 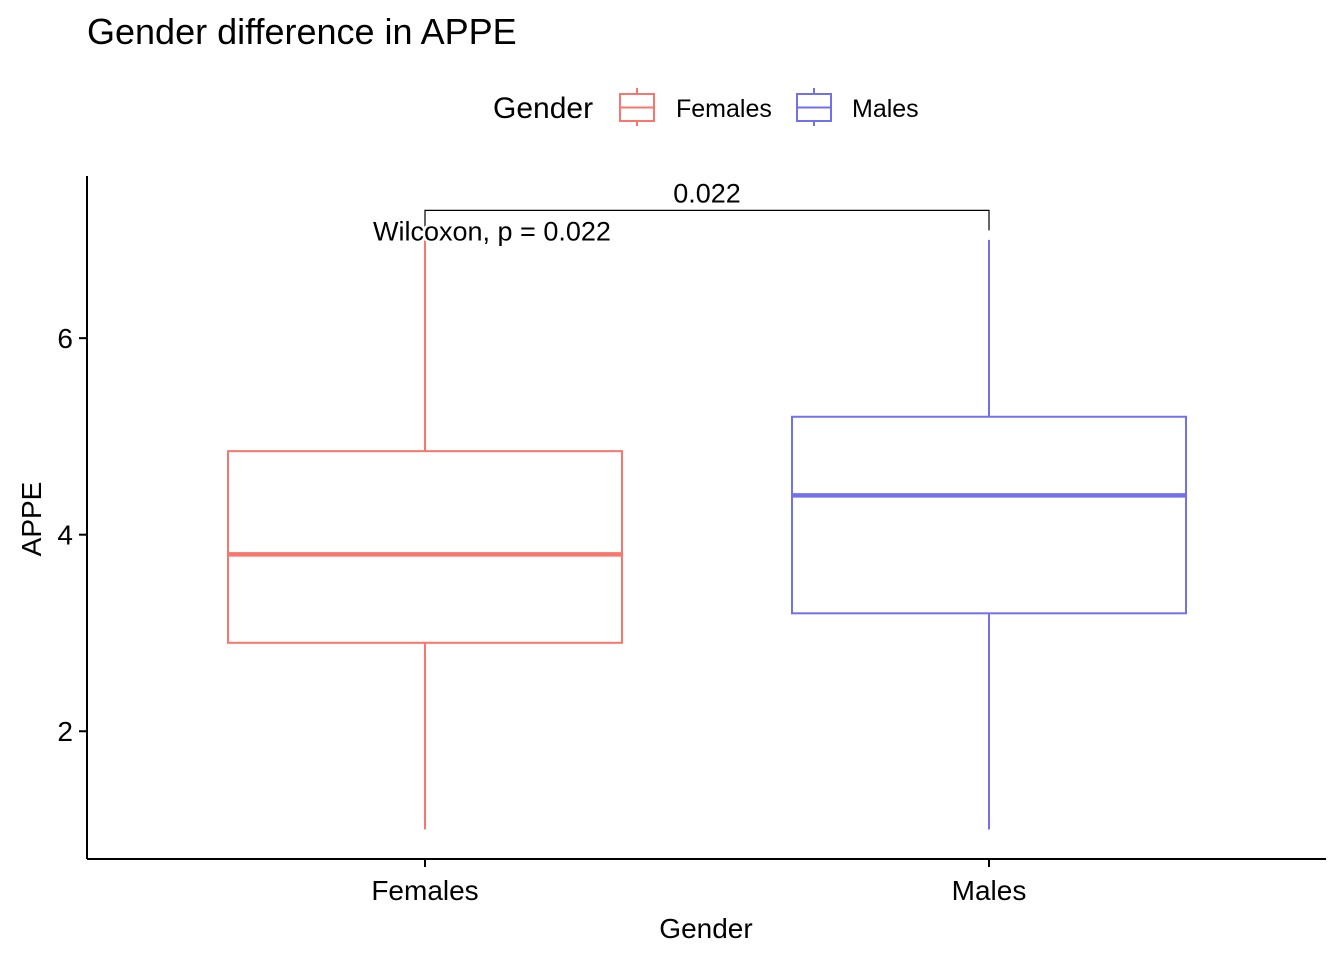 What do you see at coordinates (989, 890) in the screenshot?
I see `x-tick-label-males: Males` at bounding box center [989, 890].